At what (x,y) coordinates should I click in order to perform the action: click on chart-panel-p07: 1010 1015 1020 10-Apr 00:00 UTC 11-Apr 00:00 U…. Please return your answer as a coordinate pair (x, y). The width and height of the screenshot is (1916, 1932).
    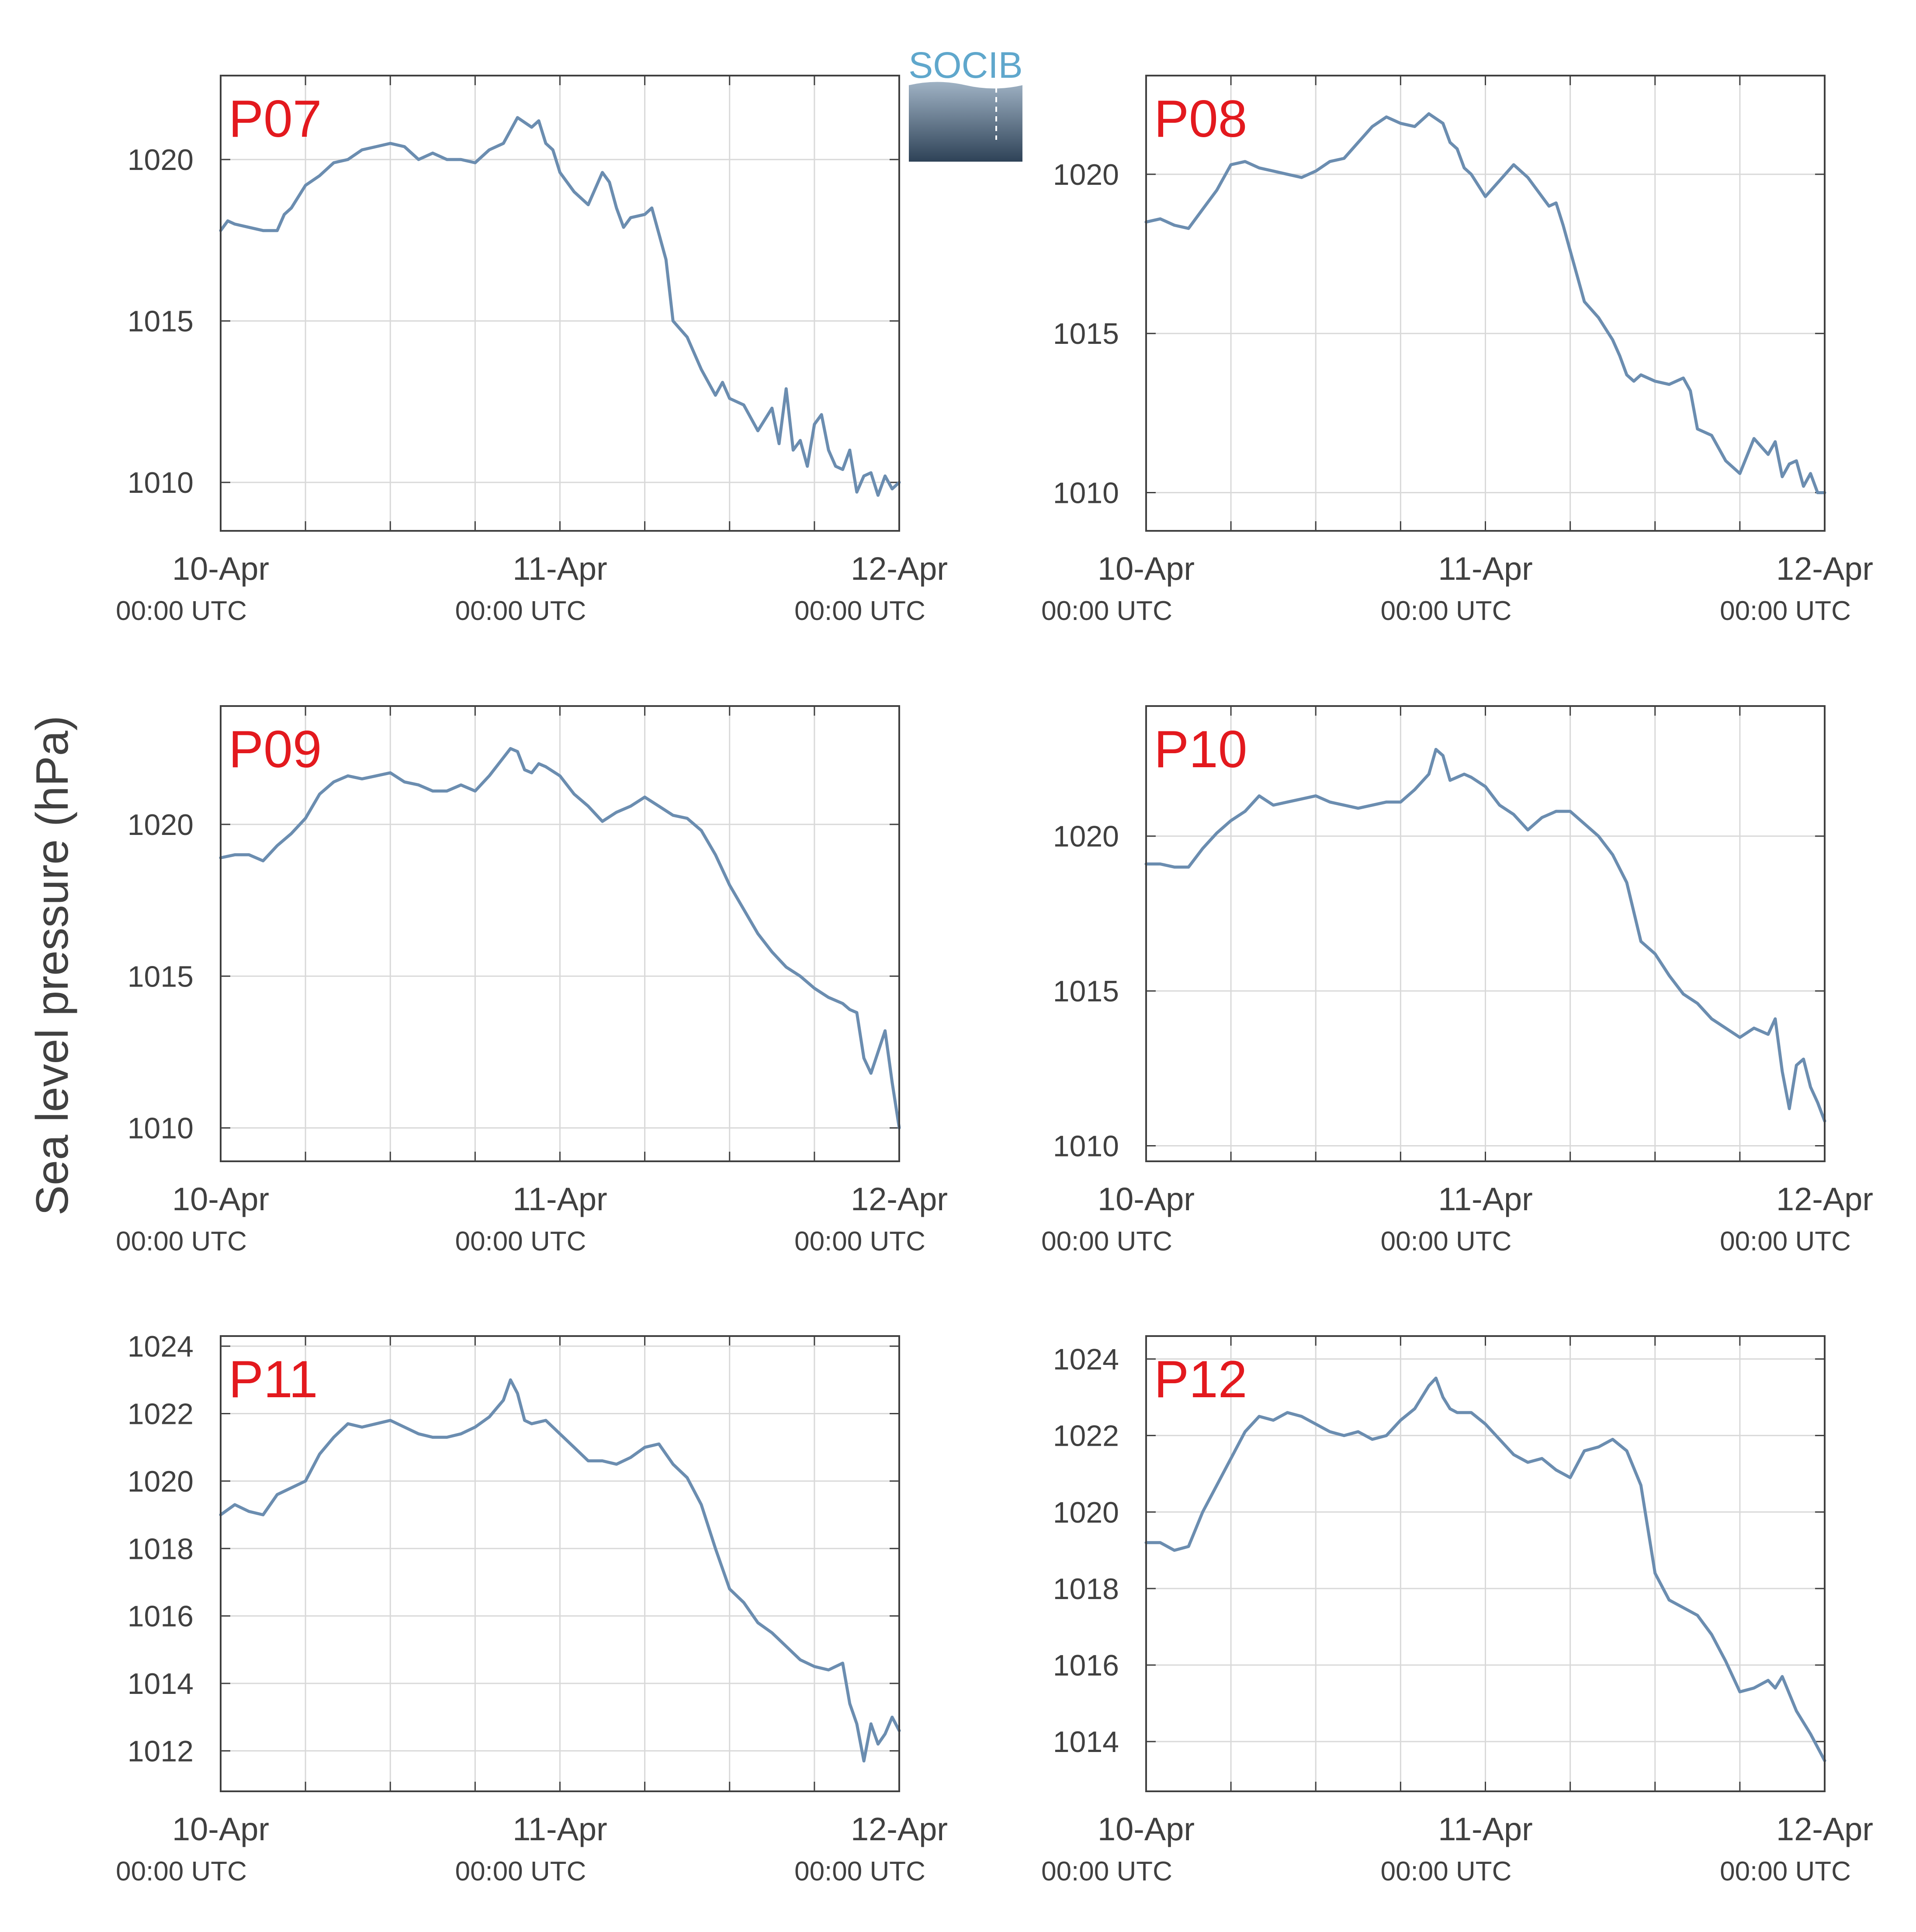
    Looking at the image, I should click on (532, 350).